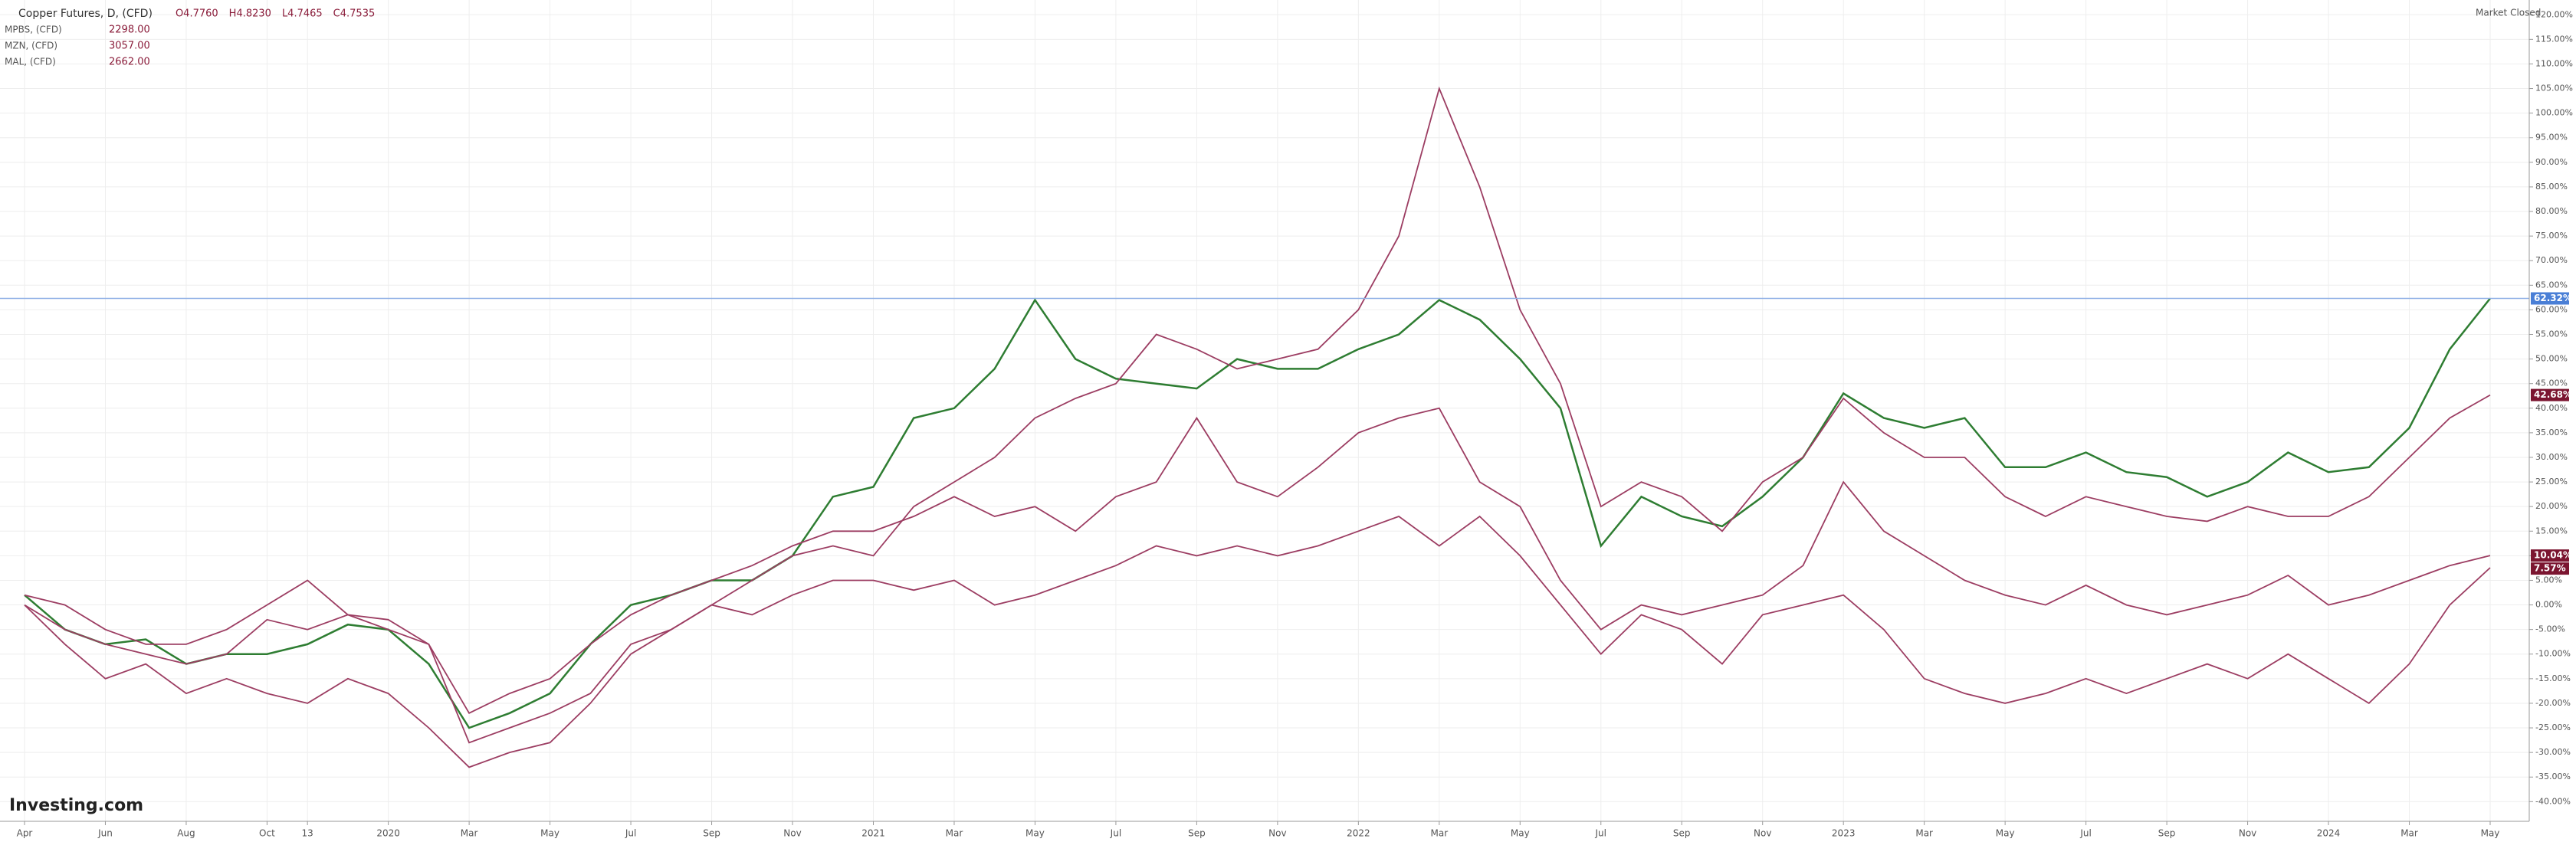 The width and height of the screenshot is (2576, 842). I want to click on legend-entry: MPBS, (CFD), so click(33, 30).